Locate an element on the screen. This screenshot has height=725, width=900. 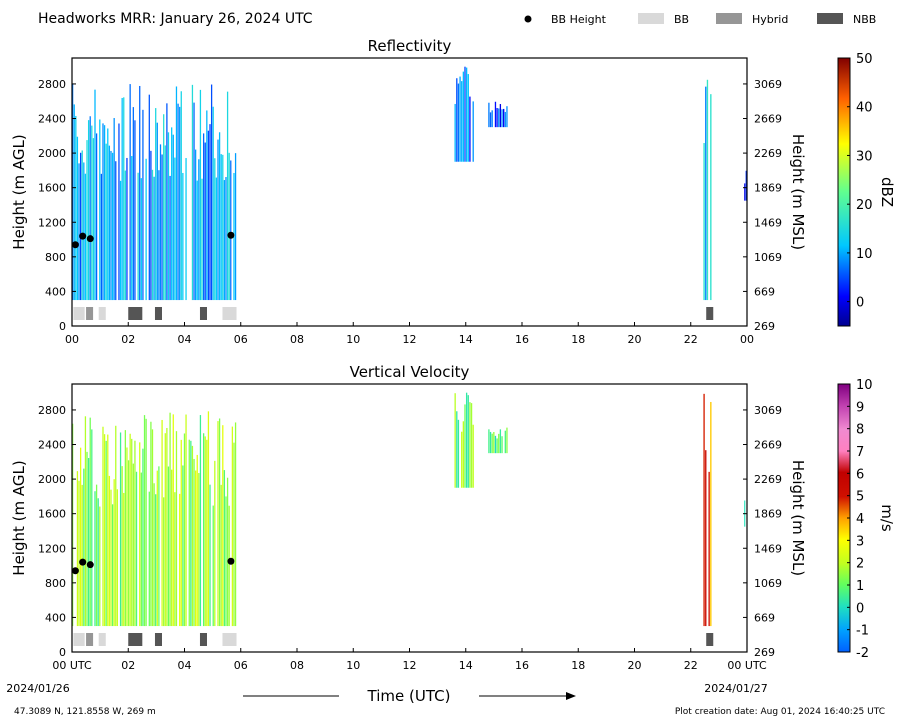
refl-x-tick-label: 20 is located at coordinates (635, 339).